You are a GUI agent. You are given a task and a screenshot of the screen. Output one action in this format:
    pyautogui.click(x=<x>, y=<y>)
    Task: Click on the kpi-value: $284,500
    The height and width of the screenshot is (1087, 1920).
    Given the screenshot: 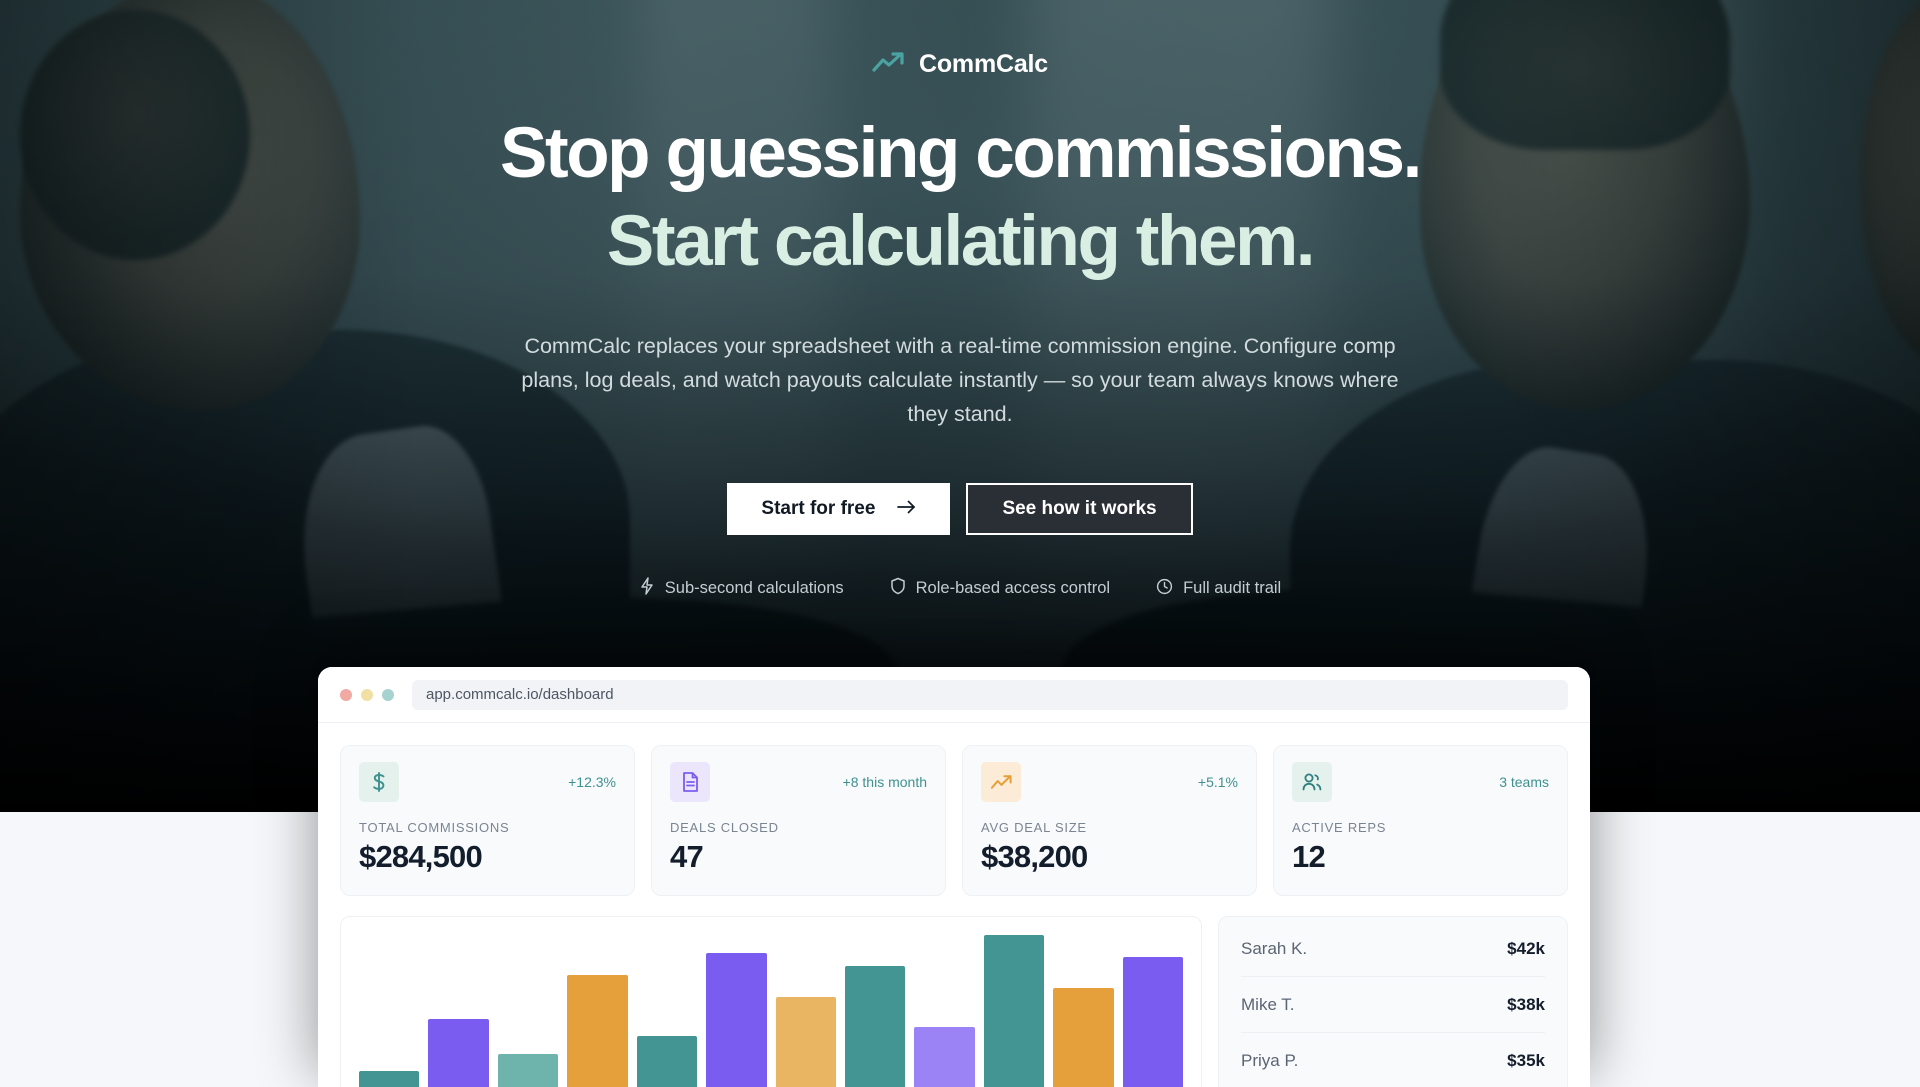 What is the action you would take?
    pyautogui.click(x=421, y=856)
    